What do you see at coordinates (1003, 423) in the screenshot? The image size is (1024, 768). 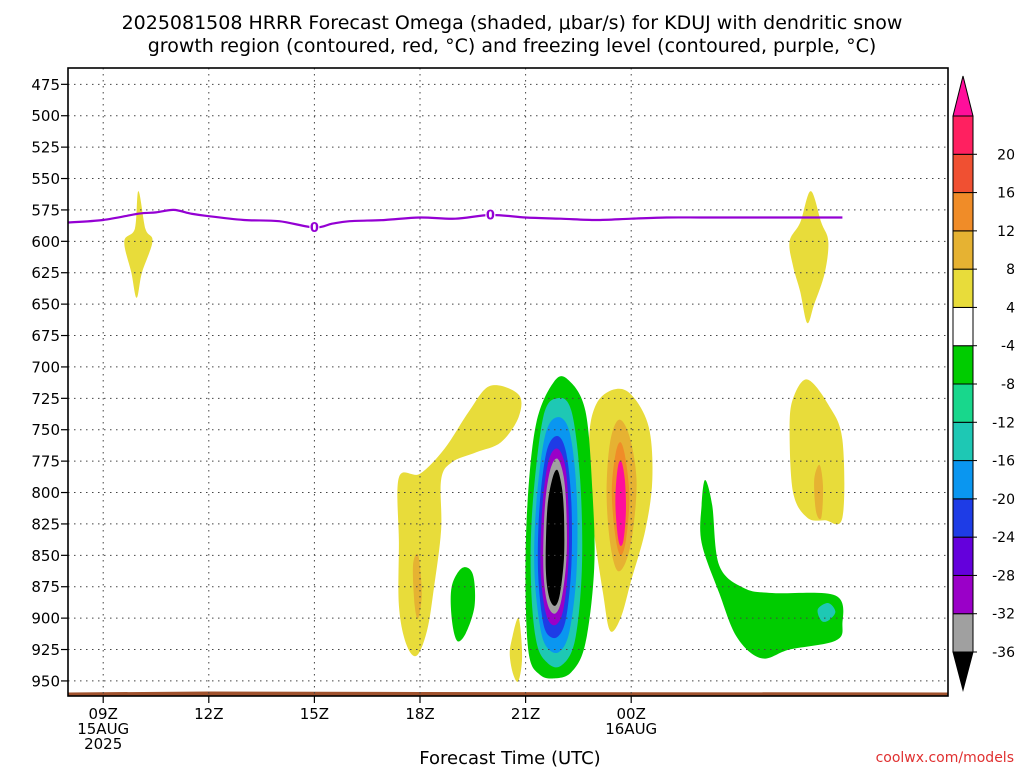 I see `colorbar-label-6: -12` at bounding box center [1003, 423].